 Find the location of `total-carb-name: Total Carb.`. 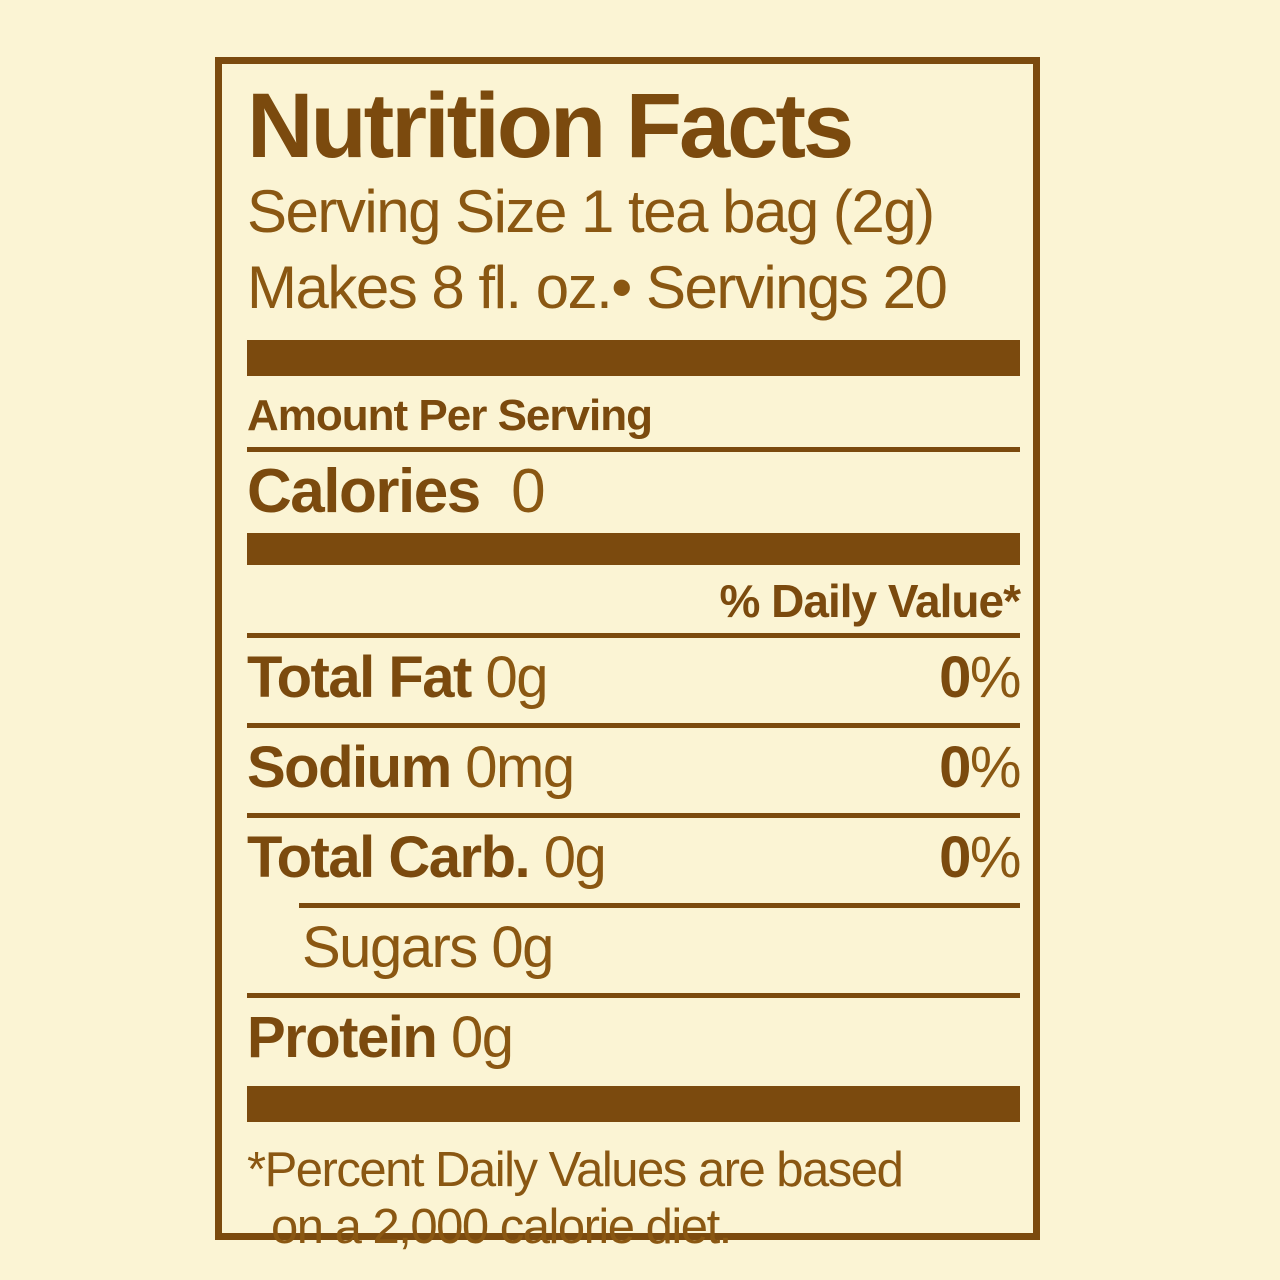

total-carb-name: Total Carb. is located at coordinates (389, 857).